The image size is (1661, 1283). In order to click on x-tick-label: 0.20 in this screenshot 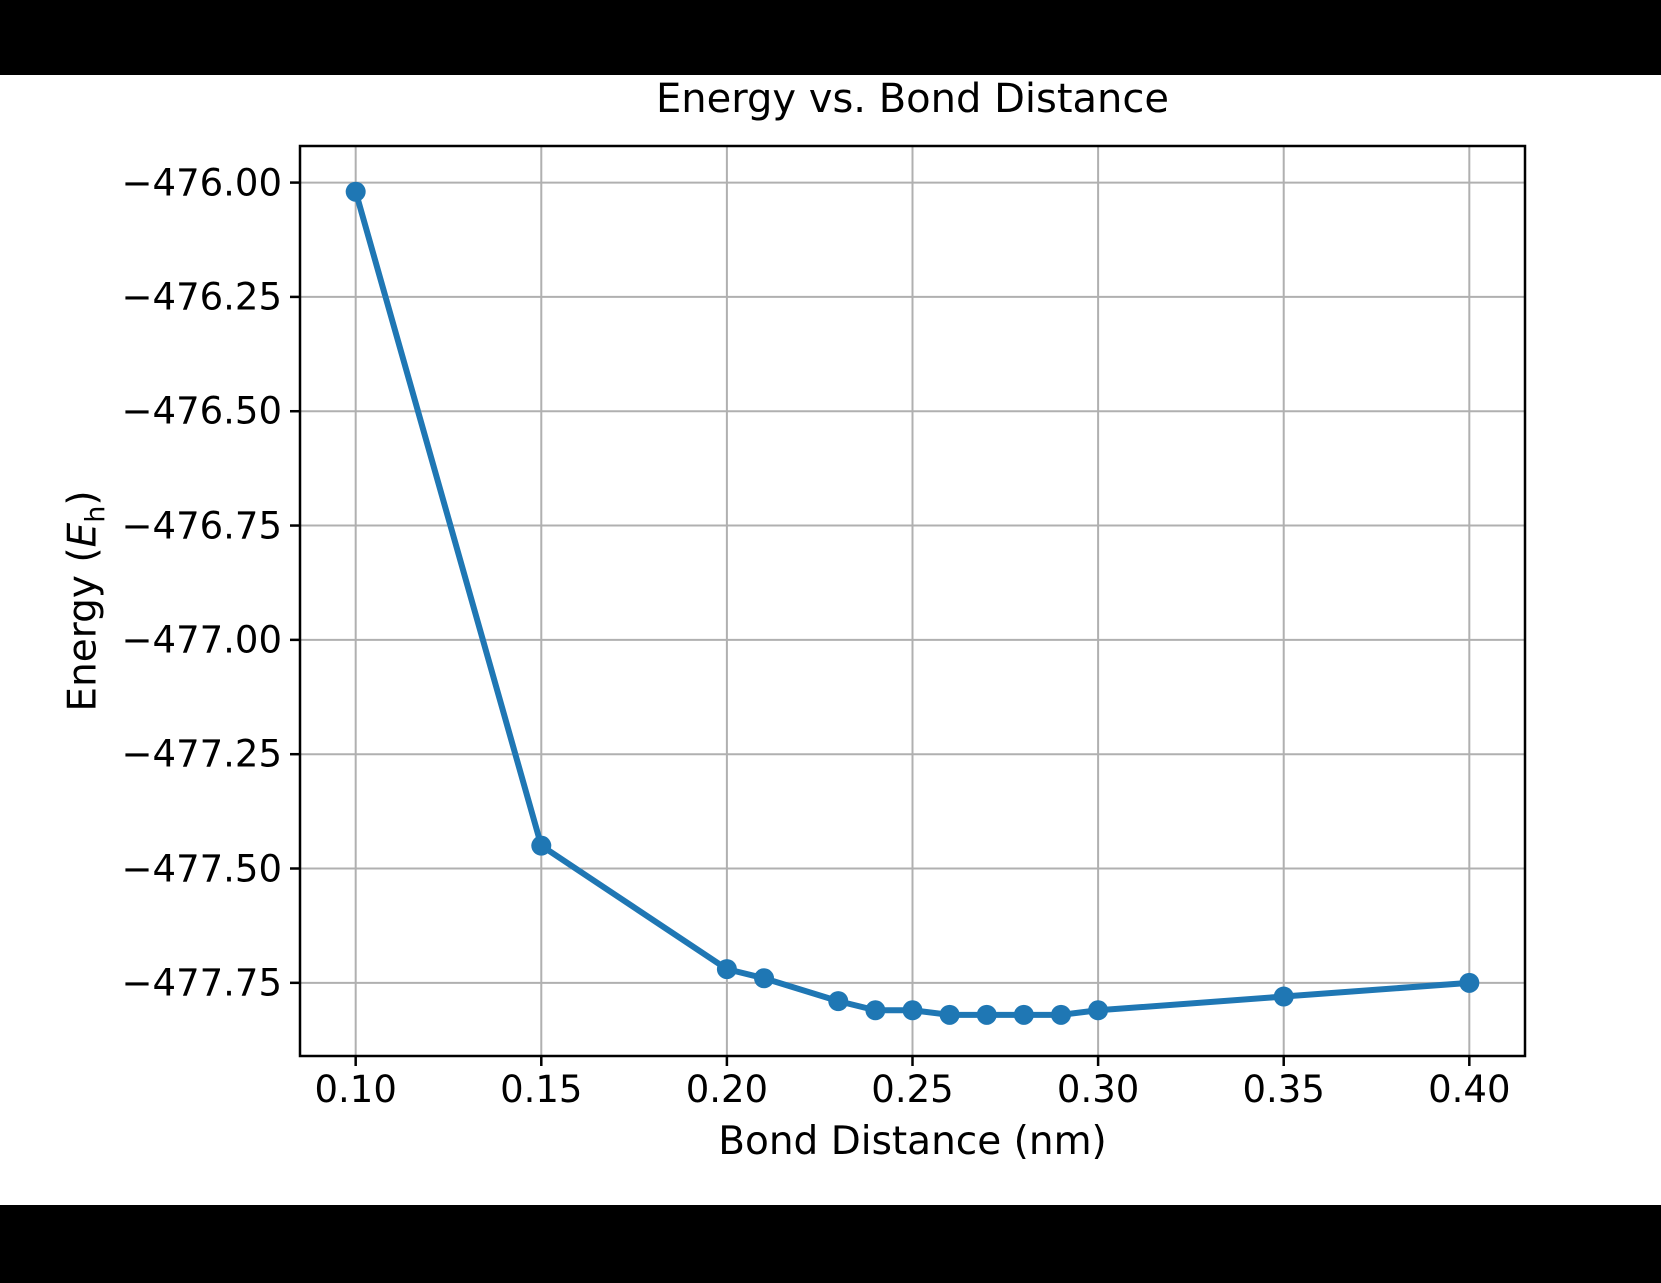, I will do `click(727, 1089)`.